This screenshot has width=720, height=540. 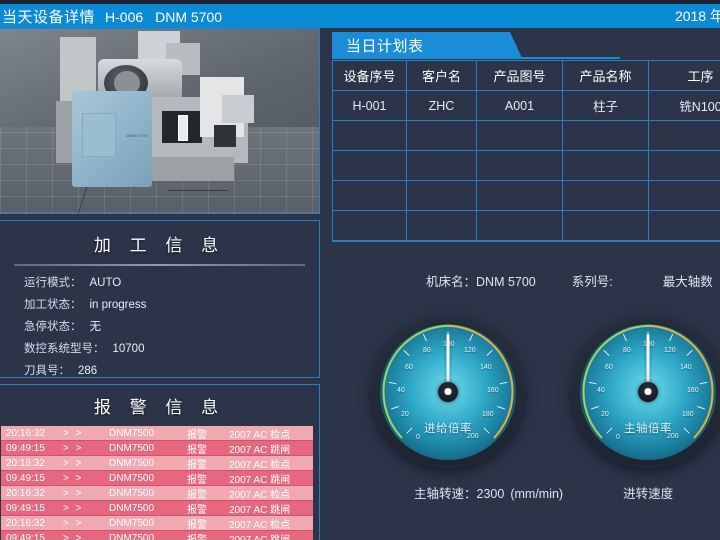 What do you see at coordinates (159, 407) in the screenshot?
I see `alarm-info-title: 报 警 信 息` at bounding box center [159, 407].